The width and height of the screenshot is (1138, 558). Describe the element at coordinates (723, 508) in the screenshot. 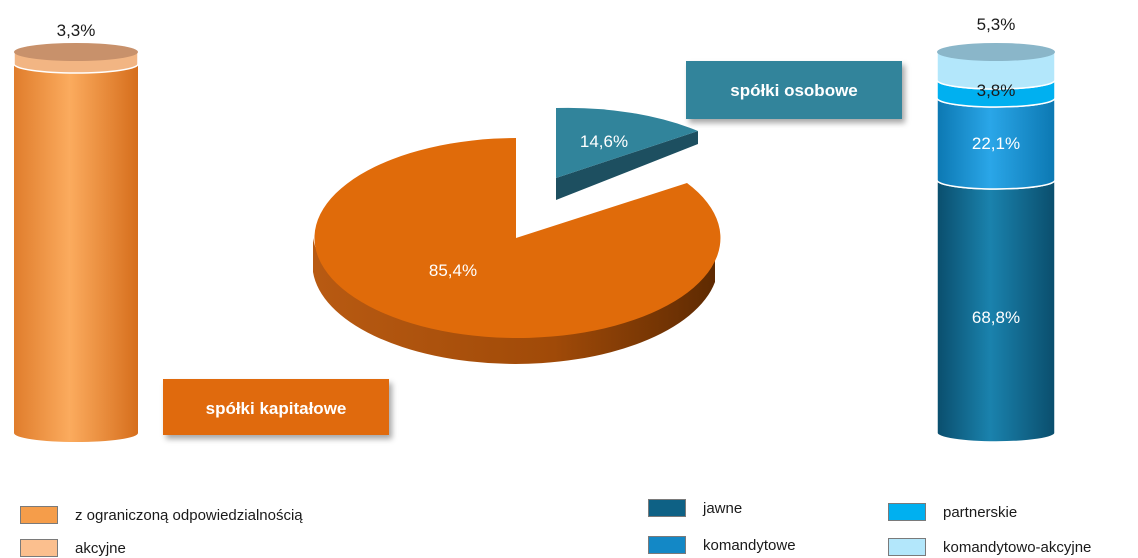

I see `legend-label-jawne: jawne` at that location.